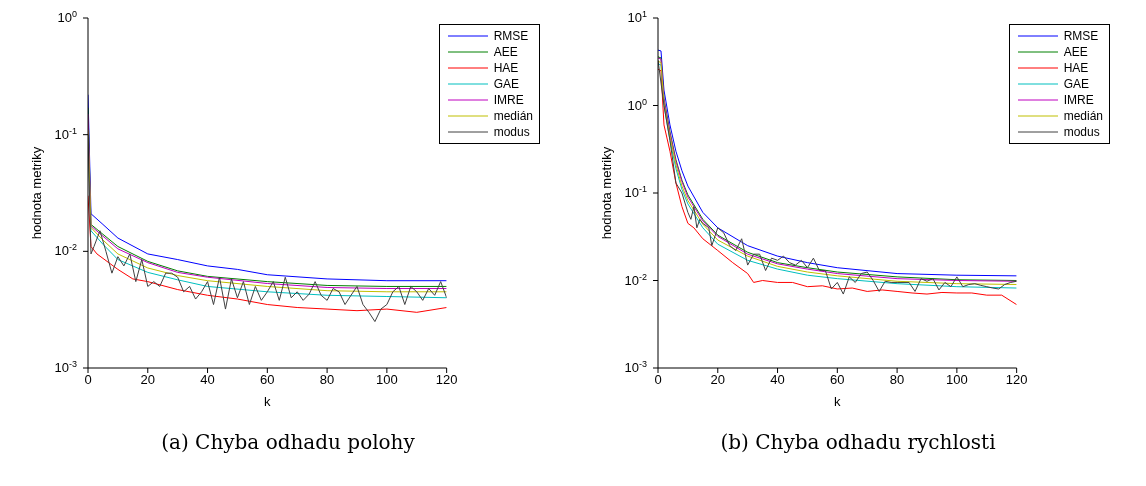  What do you see at coordinates (637, 17) in the screenshot?
I see `y-tick-label: 10$^{1}$` at bounding box center [637, 17].